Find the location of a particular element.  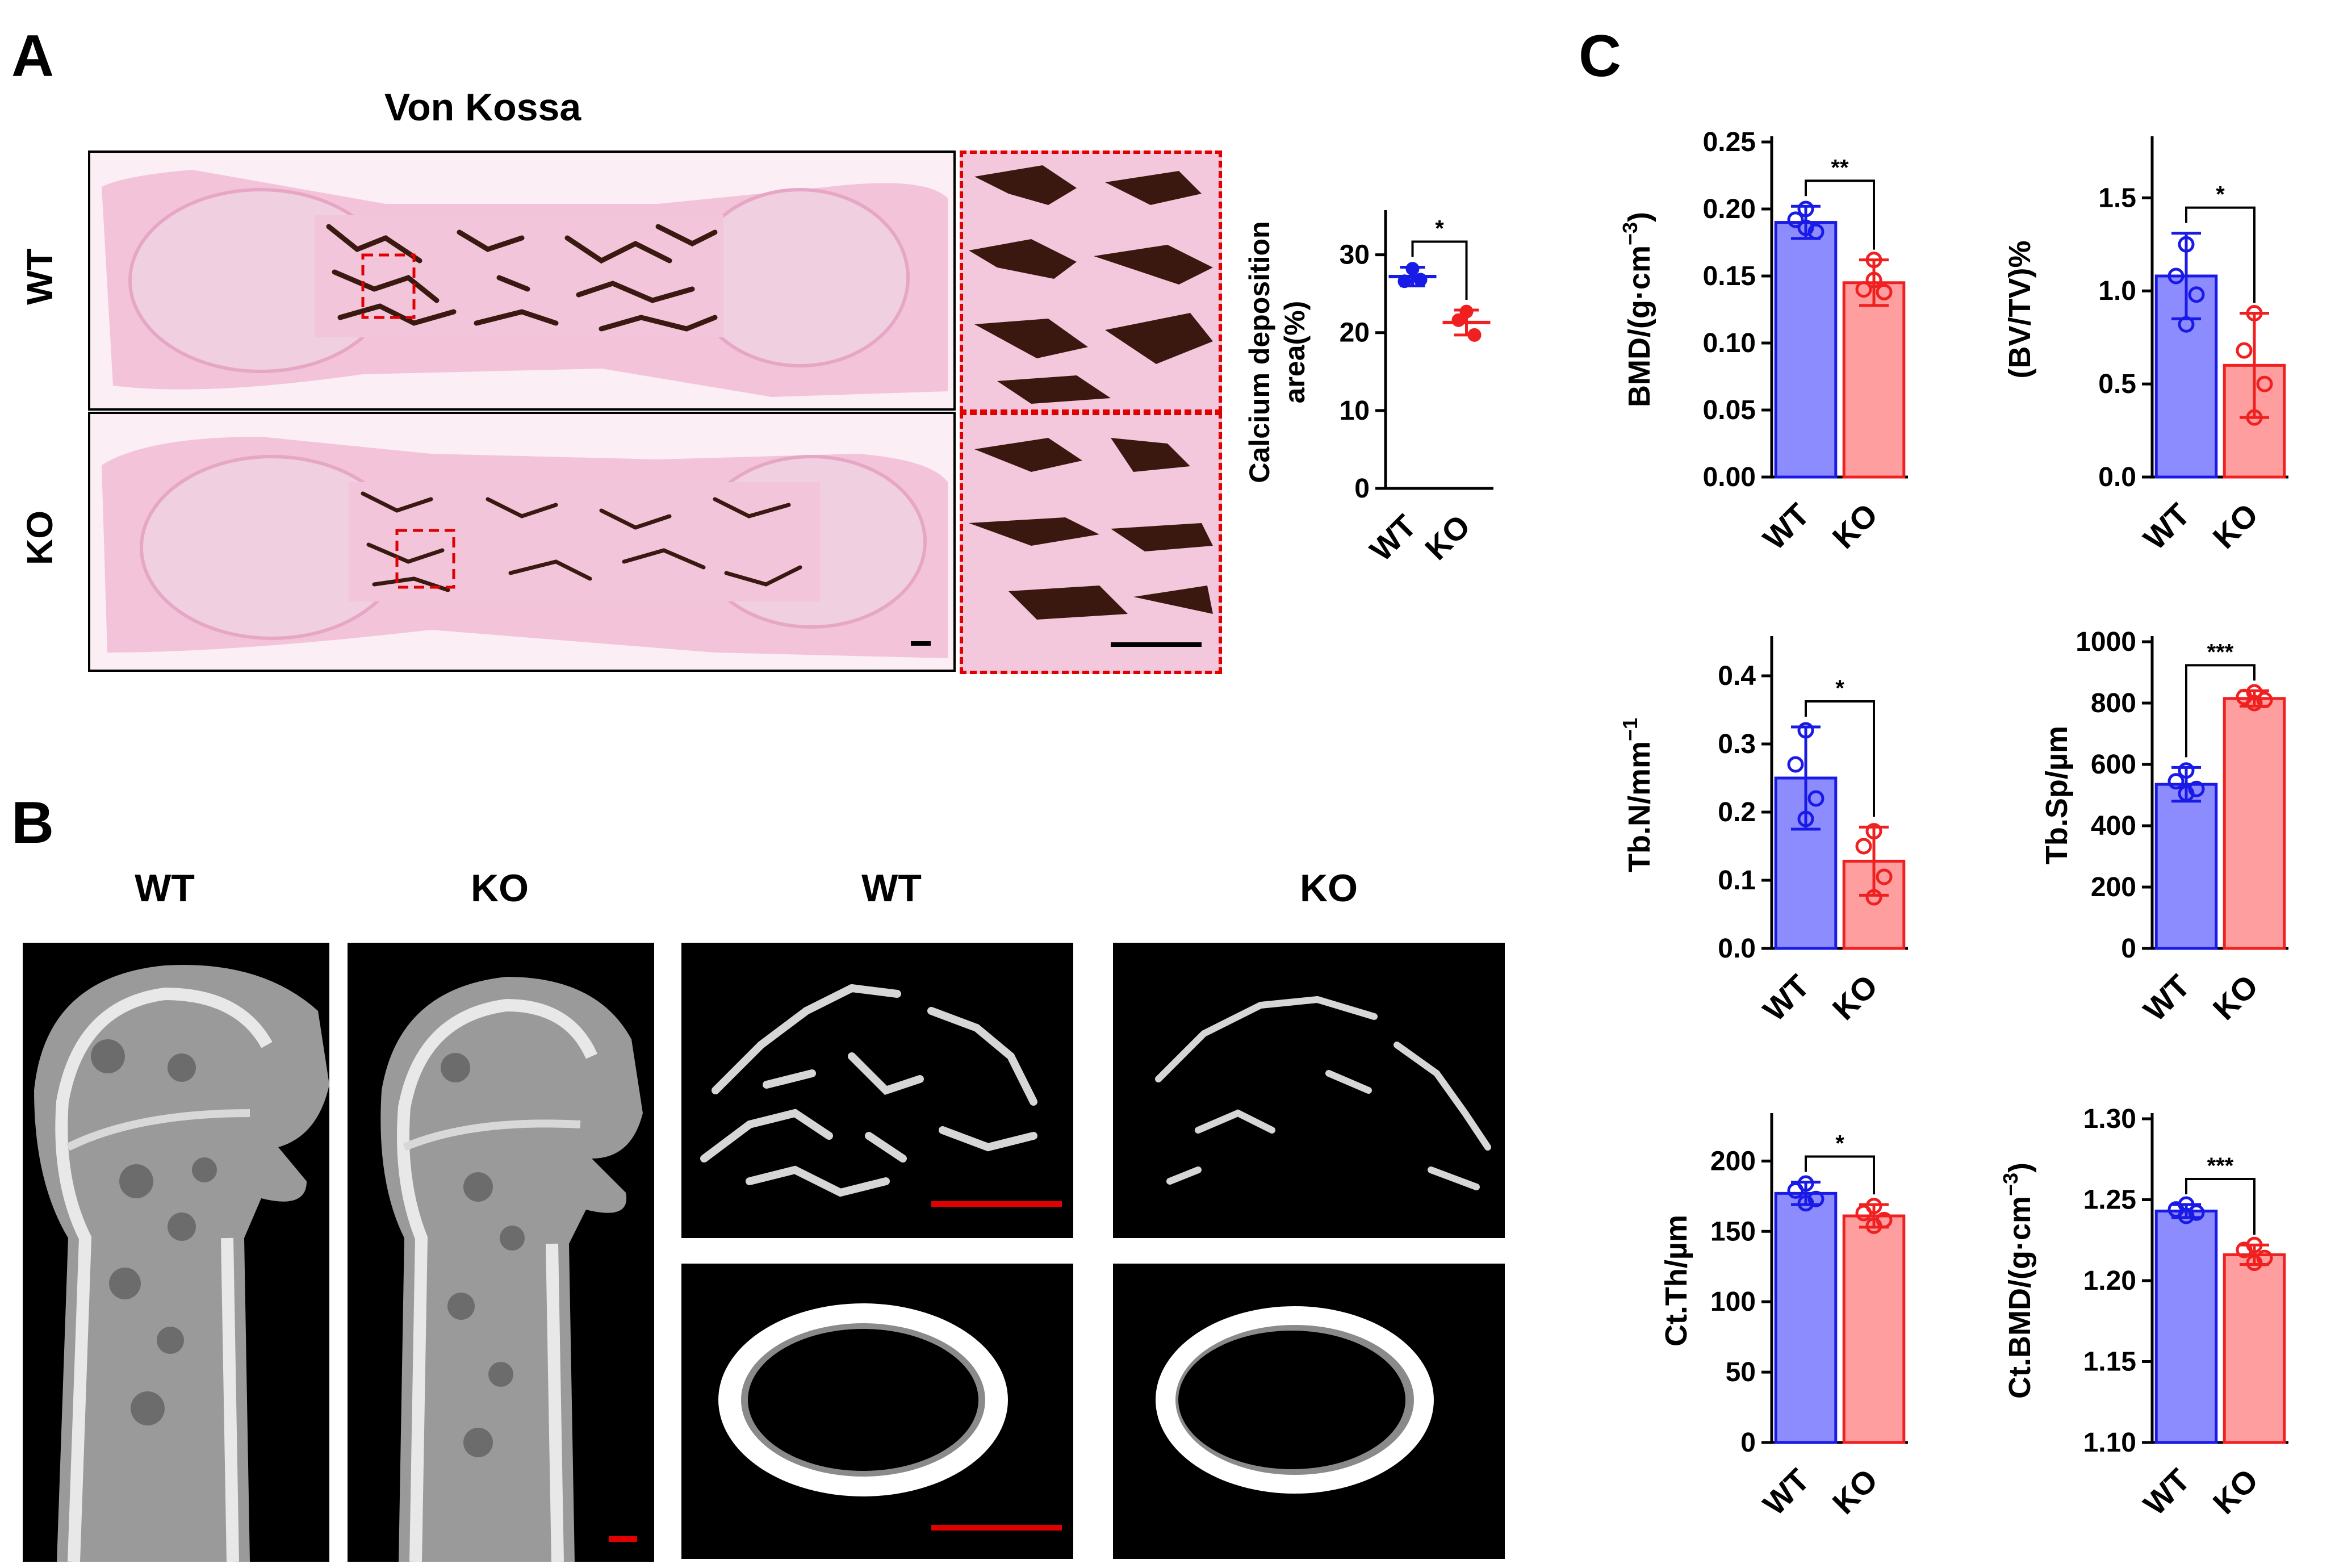

ctth-ytick-label: 100 is located at coordinates (1733, 1302).